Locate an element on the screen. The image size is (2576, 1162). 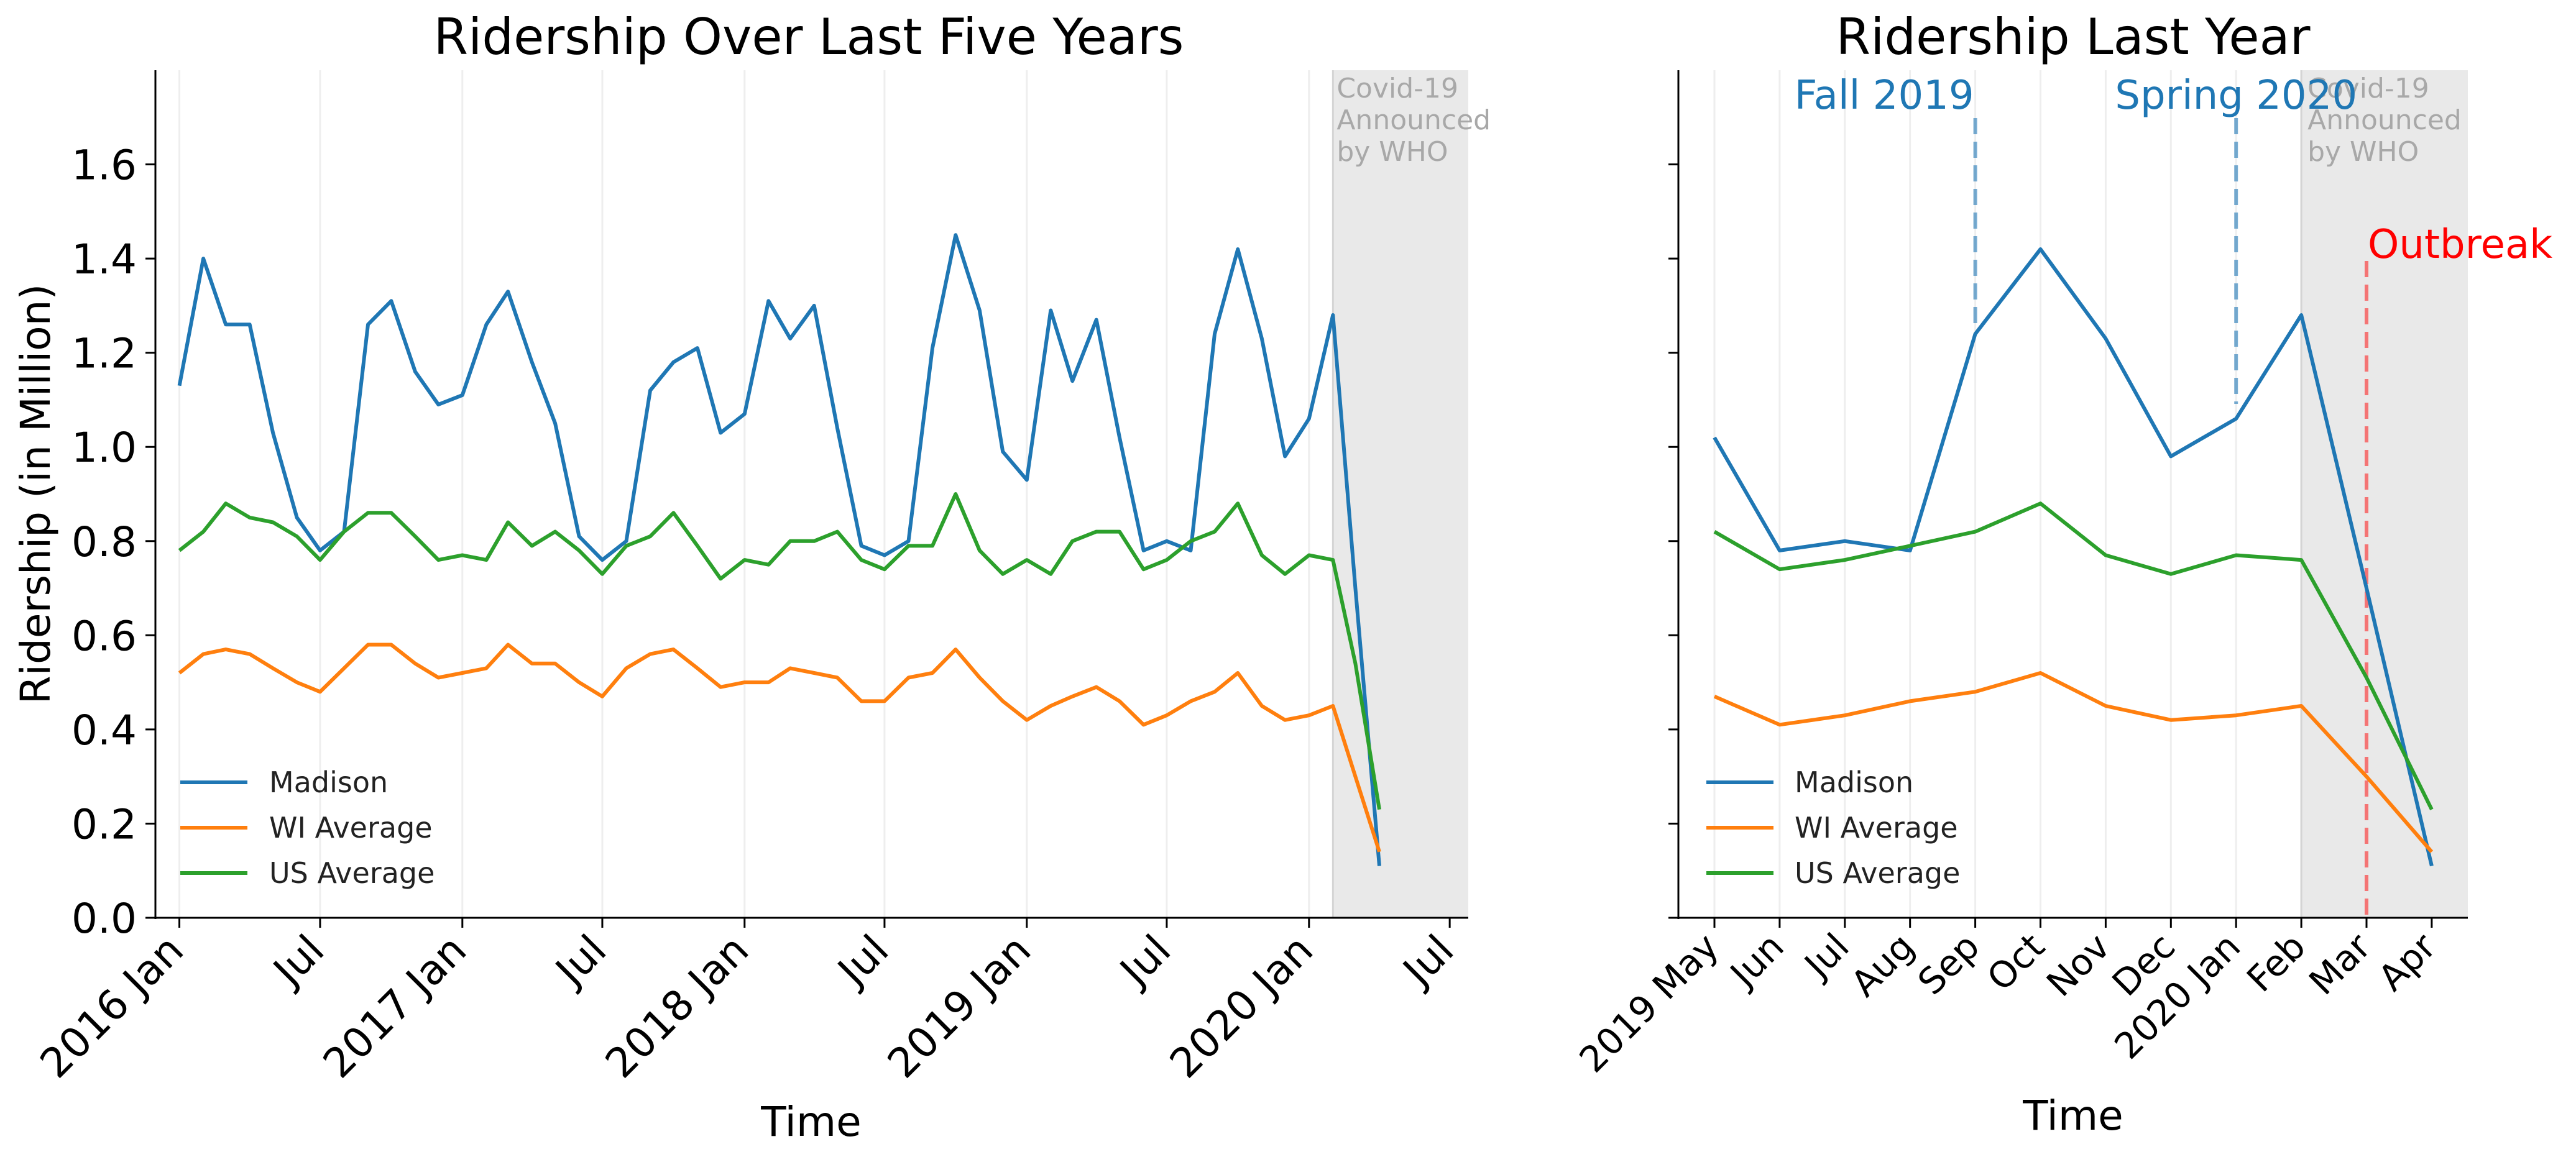
x-tick-label: Aug is located at coordinates (1882, 965).